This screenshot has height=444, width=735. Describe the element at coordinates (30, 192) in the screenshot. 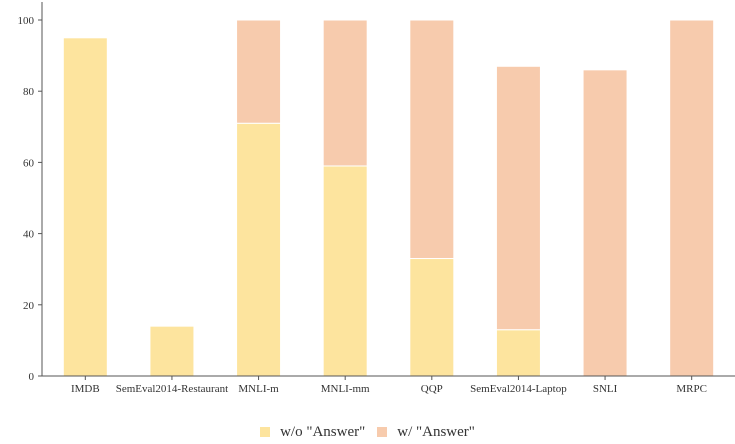

I see `y-axis: 0 20 40 60 80 100` at that location.